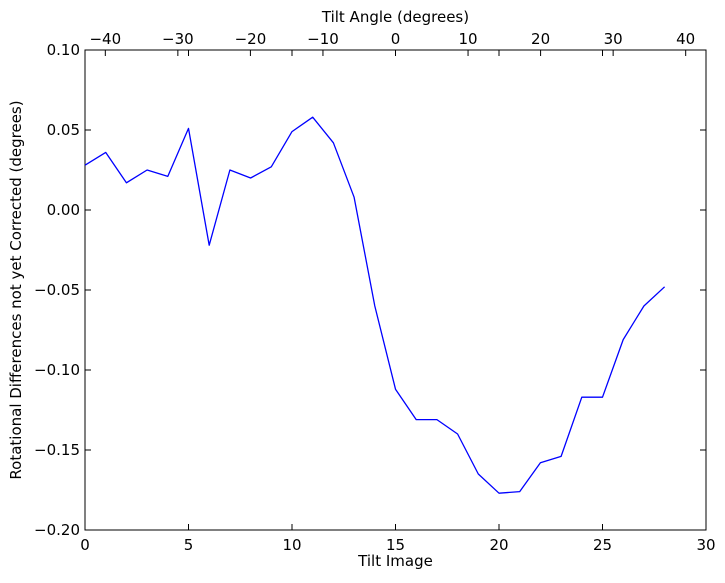 The height and width of the screenshot is (583, 725). I want to click on x-tick-label: 20, so click(498, 545).